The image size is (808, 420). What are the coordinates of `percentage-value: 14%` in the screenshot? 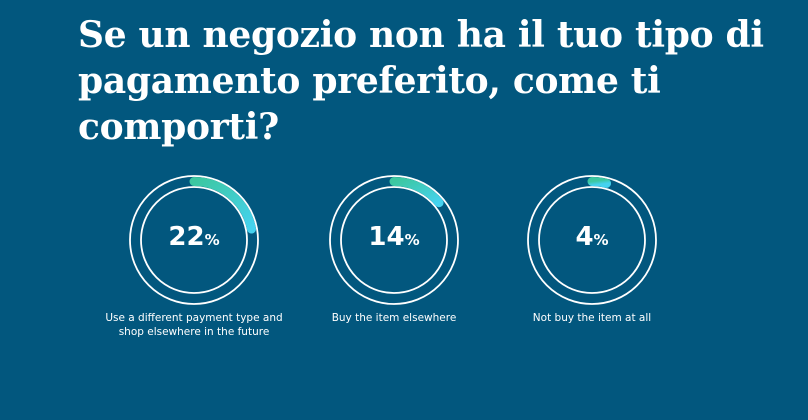 It's located at (394, 238).